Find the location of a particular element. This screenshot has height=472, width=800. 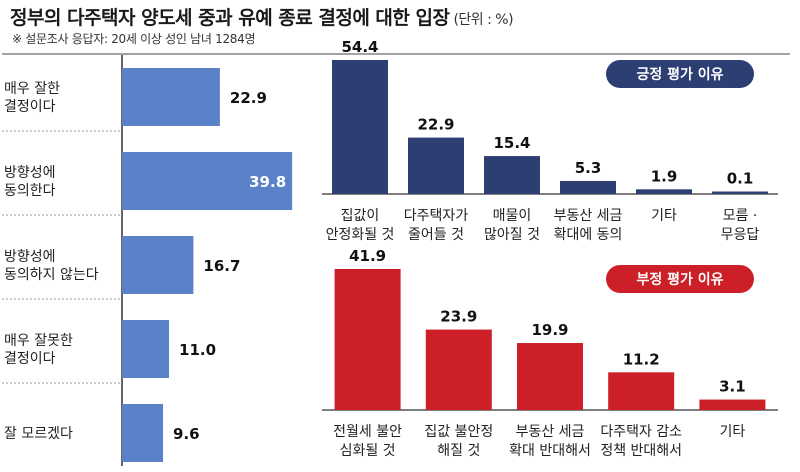

left-category-label: 매우 잘못한 결정이다 is located at coordinates (38, 350).